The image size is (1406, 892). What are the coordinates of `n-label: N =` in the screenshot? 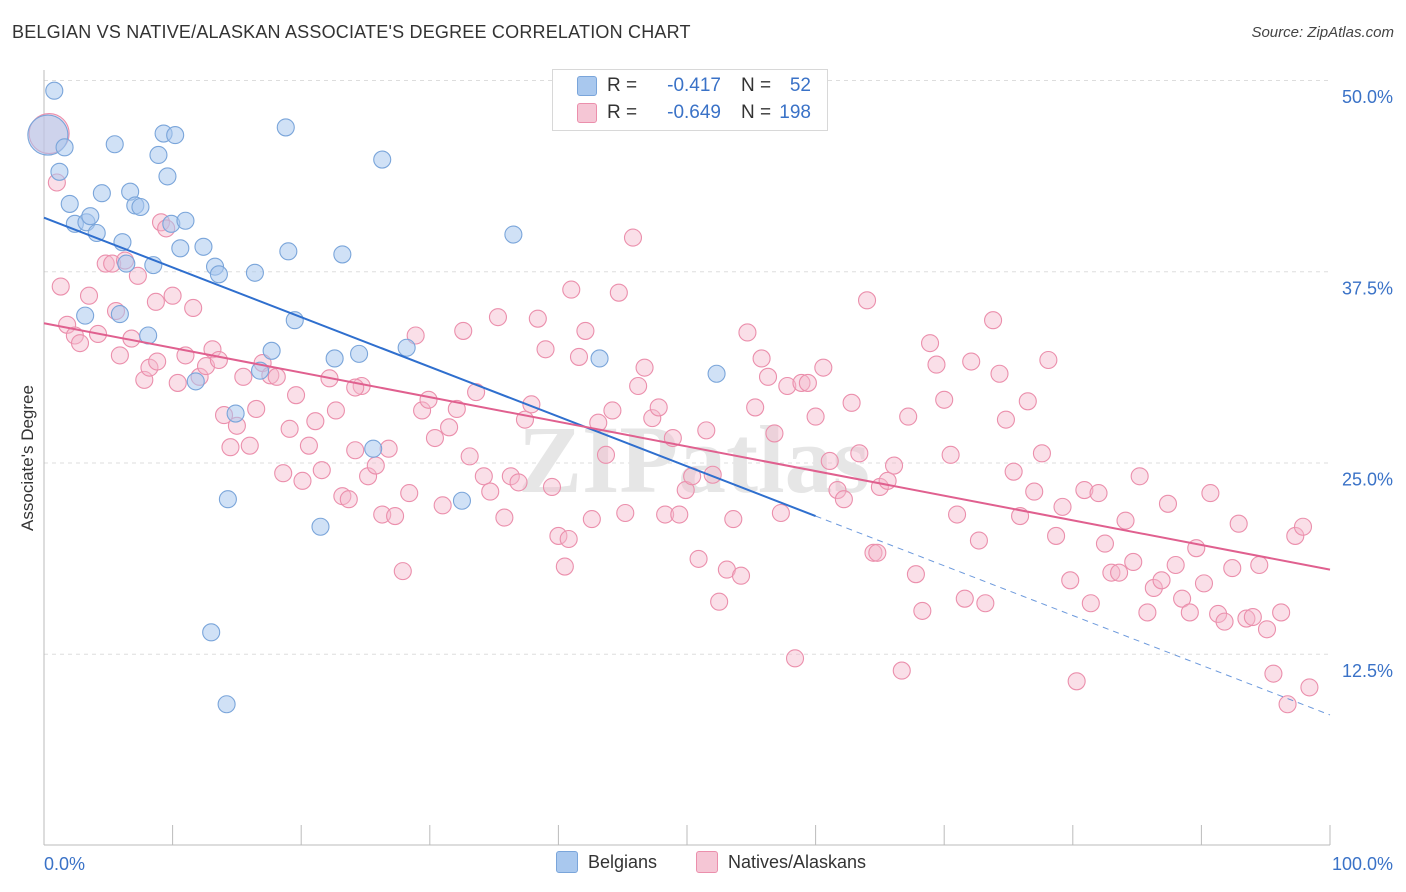 It's located at (756, 85).